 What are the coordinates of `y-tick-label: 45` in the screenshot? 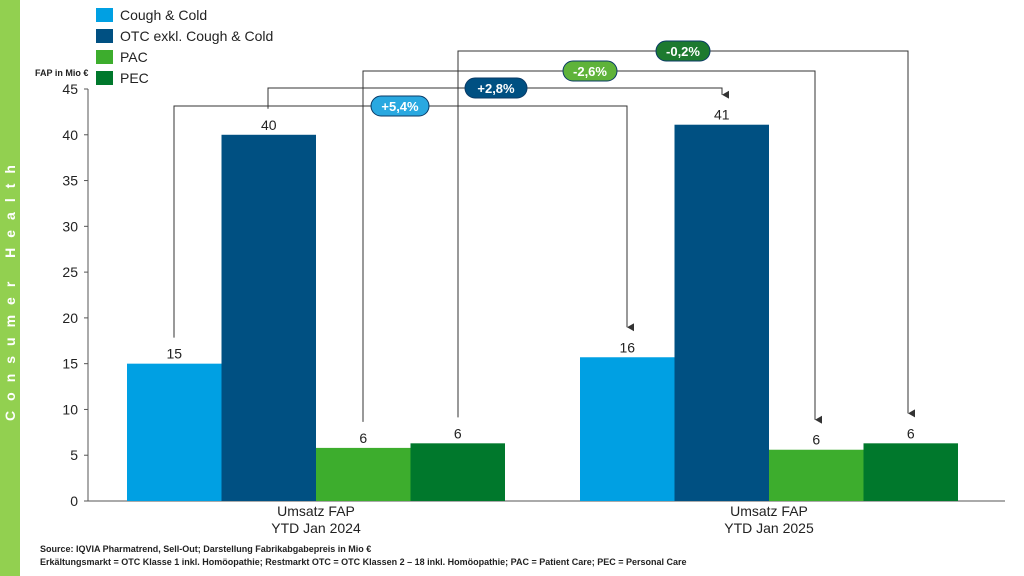 It's located at (70, 89).